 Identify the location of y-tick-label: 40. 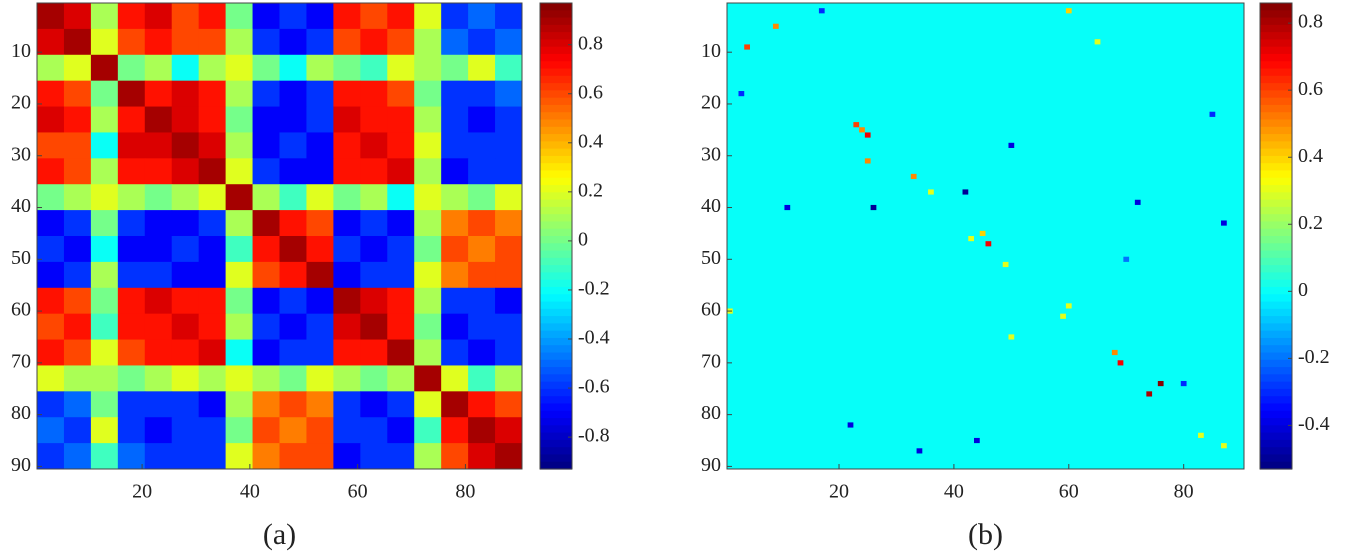
(711, 206).